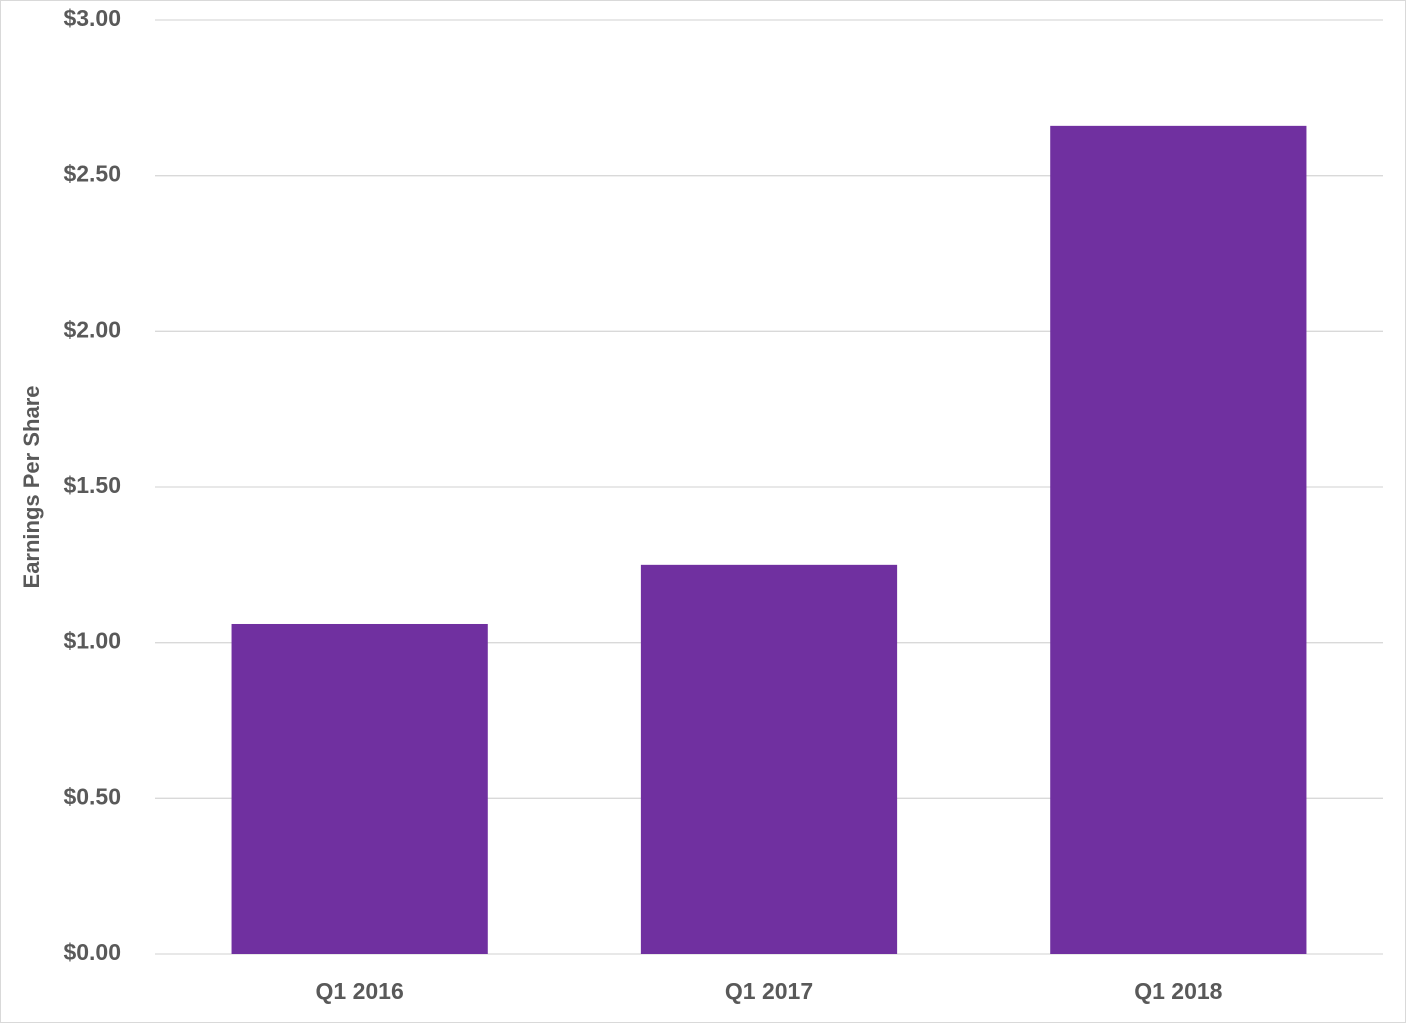 Image resolution: width=1407 pixels, height=1024 pixels. Describe the element at coordinates (92, 952) in the screenshot. I see `y-tick-label: $0.00` at that location.